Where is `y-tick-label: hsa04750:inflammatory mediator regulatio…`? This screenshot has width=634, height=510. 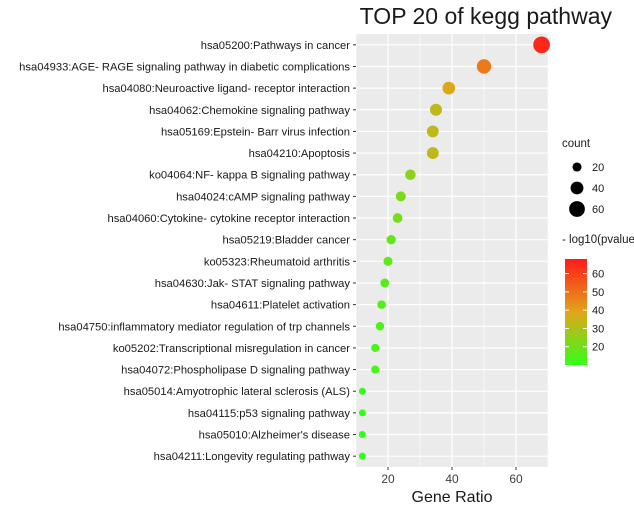 y-tick-label: hsa04750:inflammatory mediator regulatio… is located at coordinates (204, 327).